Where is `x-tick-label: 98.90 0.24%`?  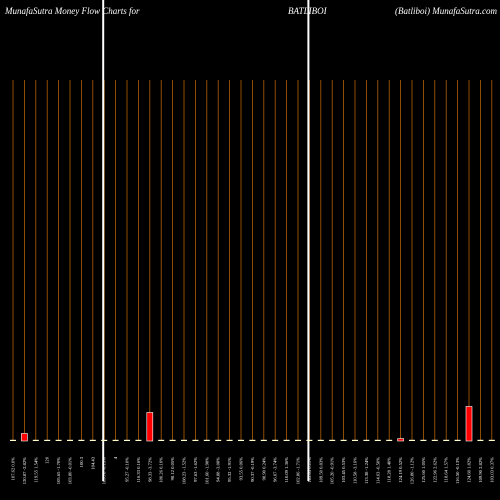 x-tick-label: 98.90 0.24% is located at coordinates (263, 469).